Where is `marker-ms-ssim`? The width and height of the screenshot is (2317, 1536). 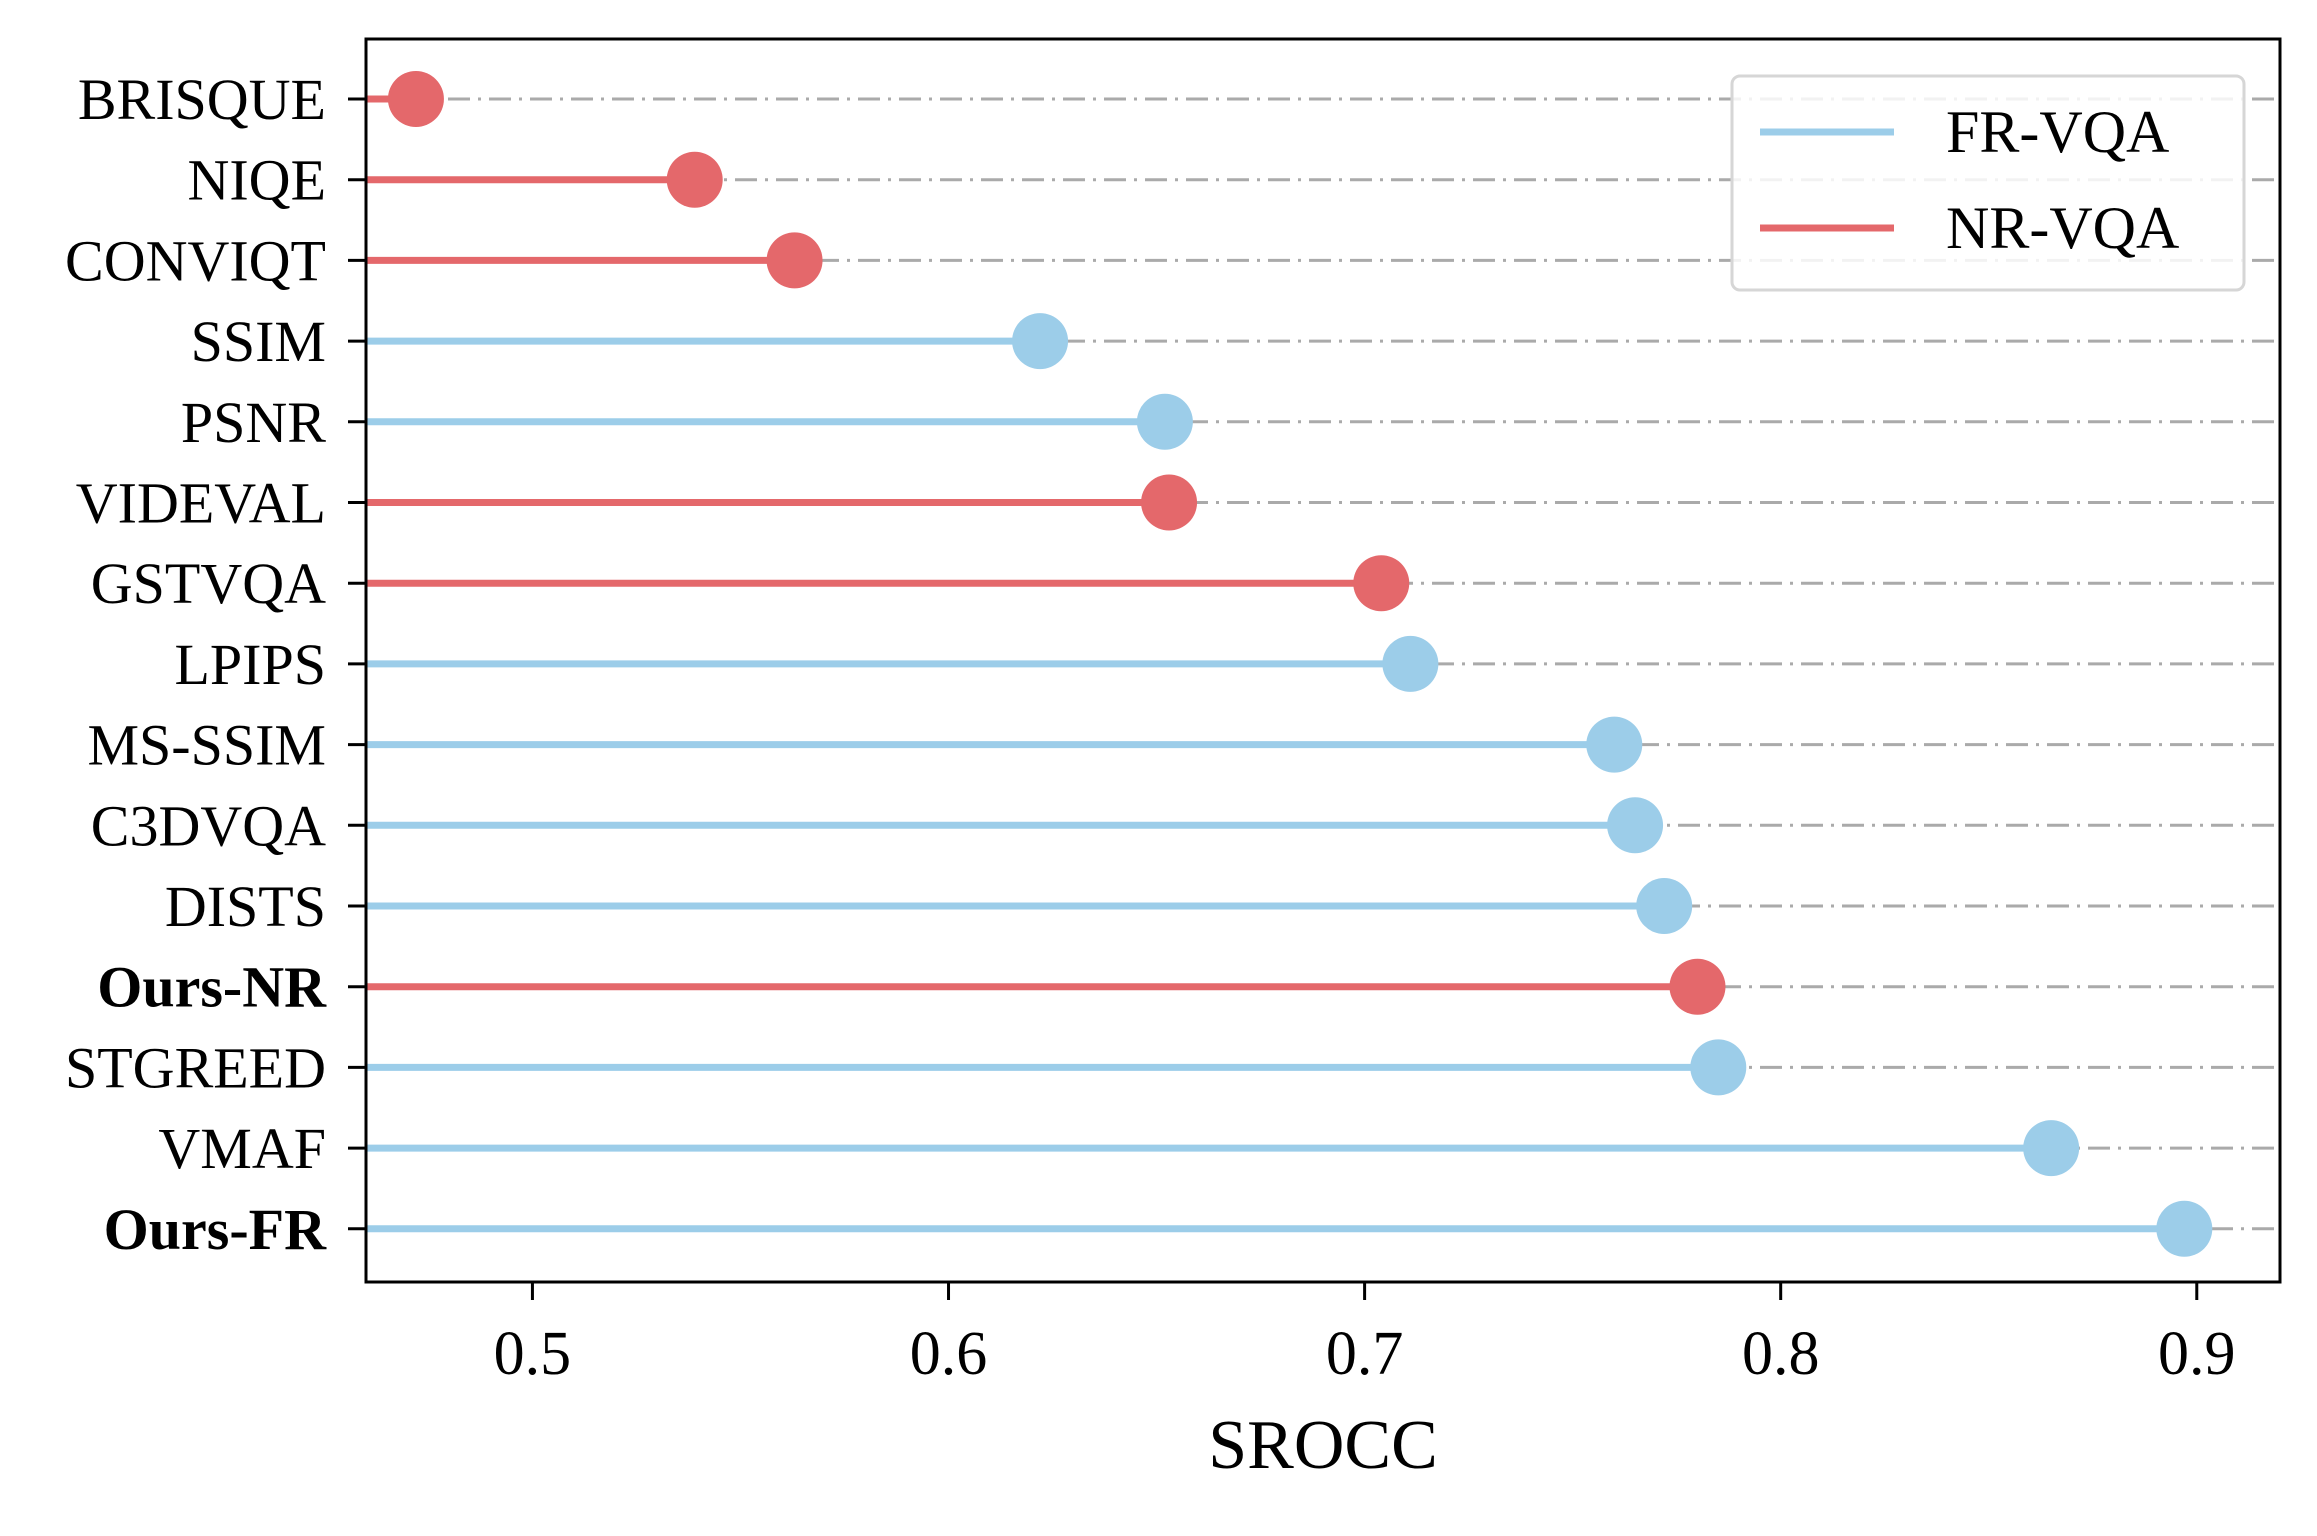
marker-ms-ssim is located at coordinates (1614, 744).